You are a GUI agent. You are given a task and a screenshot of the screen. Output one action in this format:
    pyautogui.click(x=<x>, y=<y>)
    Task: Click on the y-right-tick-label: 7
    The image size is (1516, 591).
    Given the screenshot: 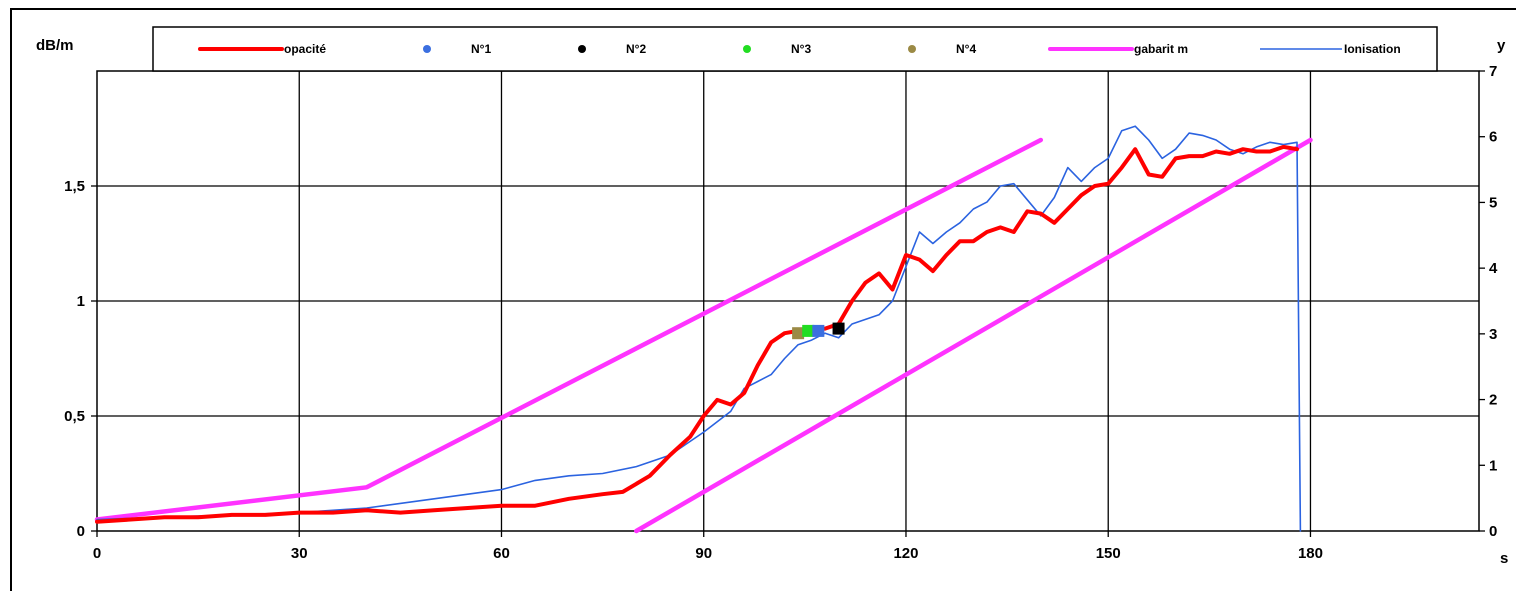 What is the action you would take?
    pyautogui.click(x=1493, y=71)
    